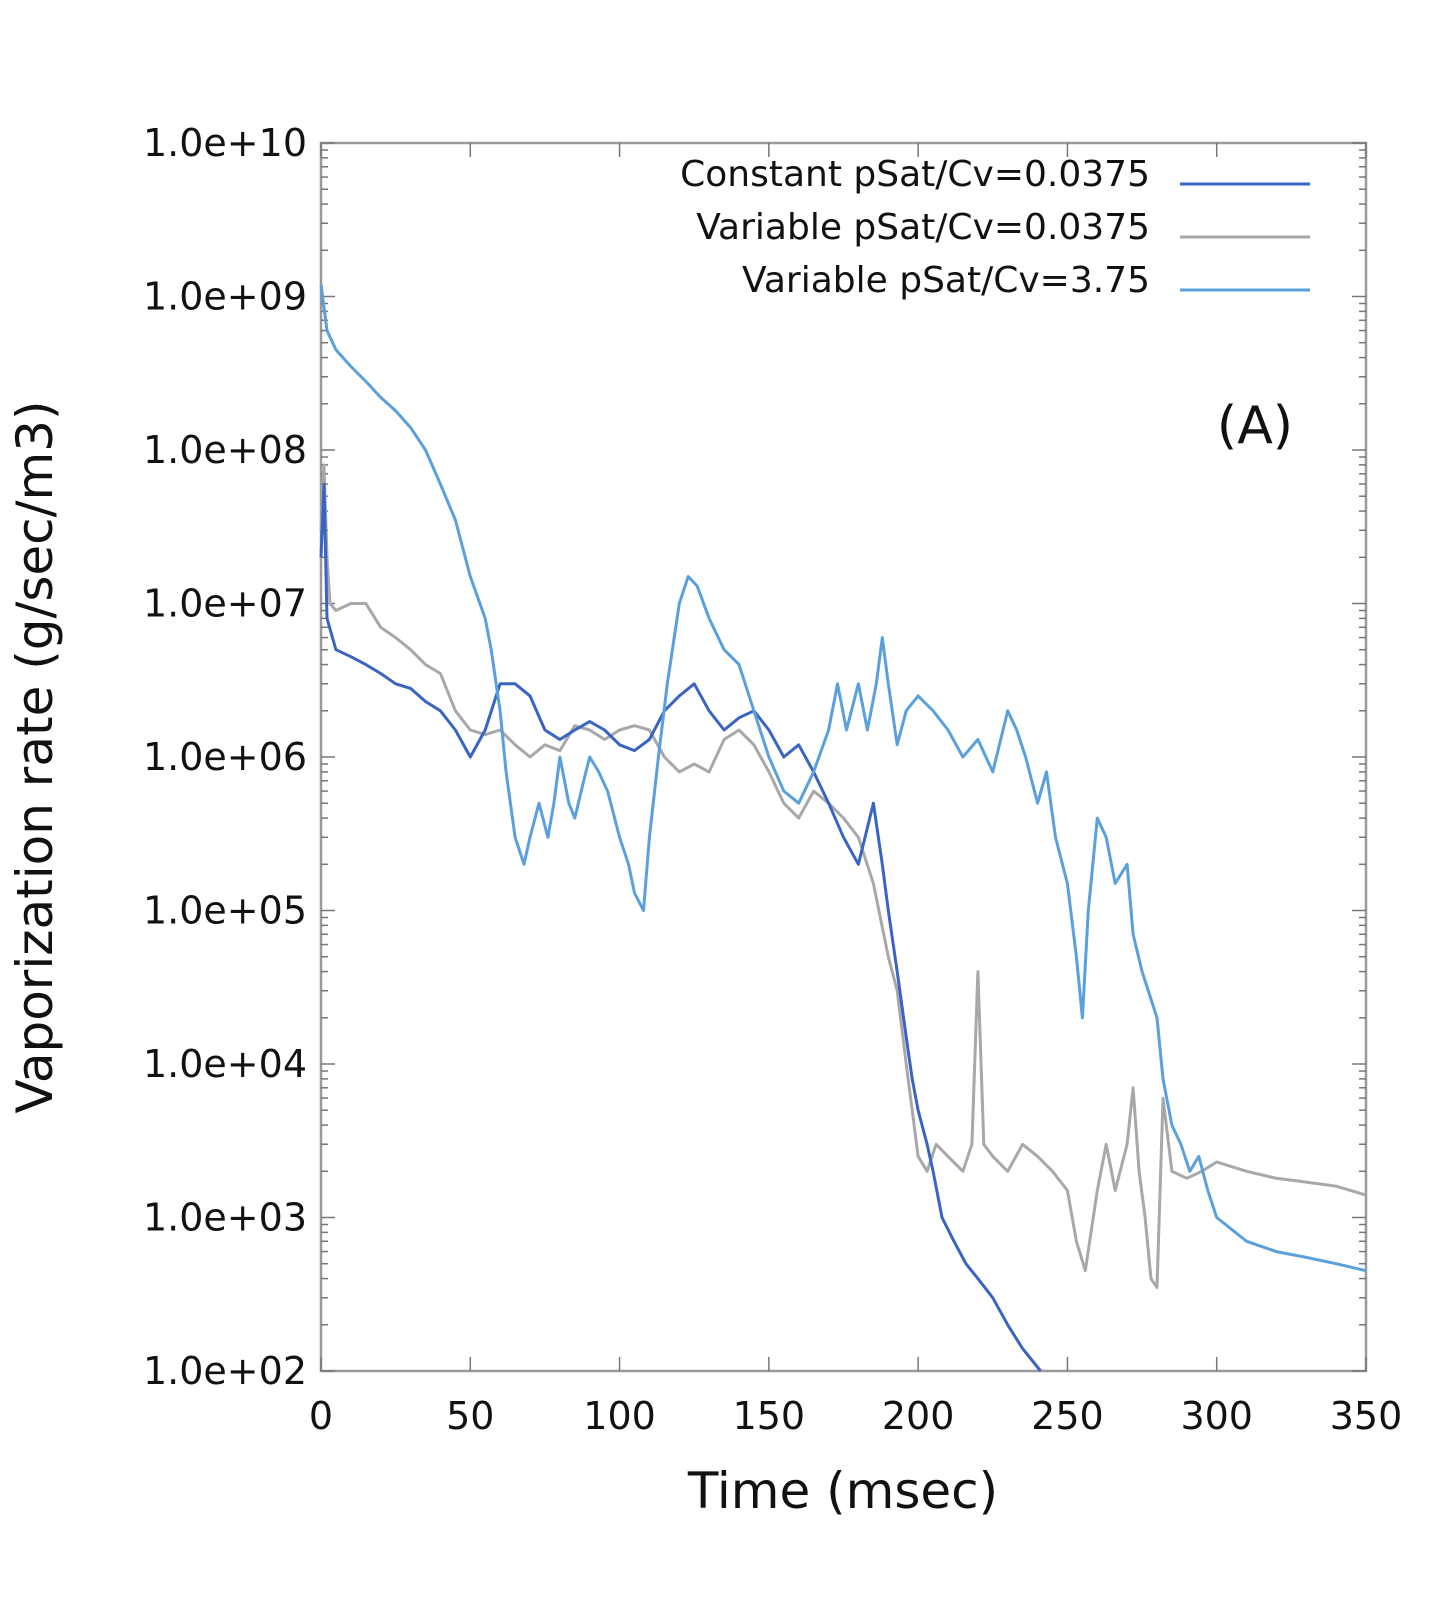 The width and height of the screenshot is (1435, 1614). I want to click on x-tick-label: 350, so click(1366, 1416).